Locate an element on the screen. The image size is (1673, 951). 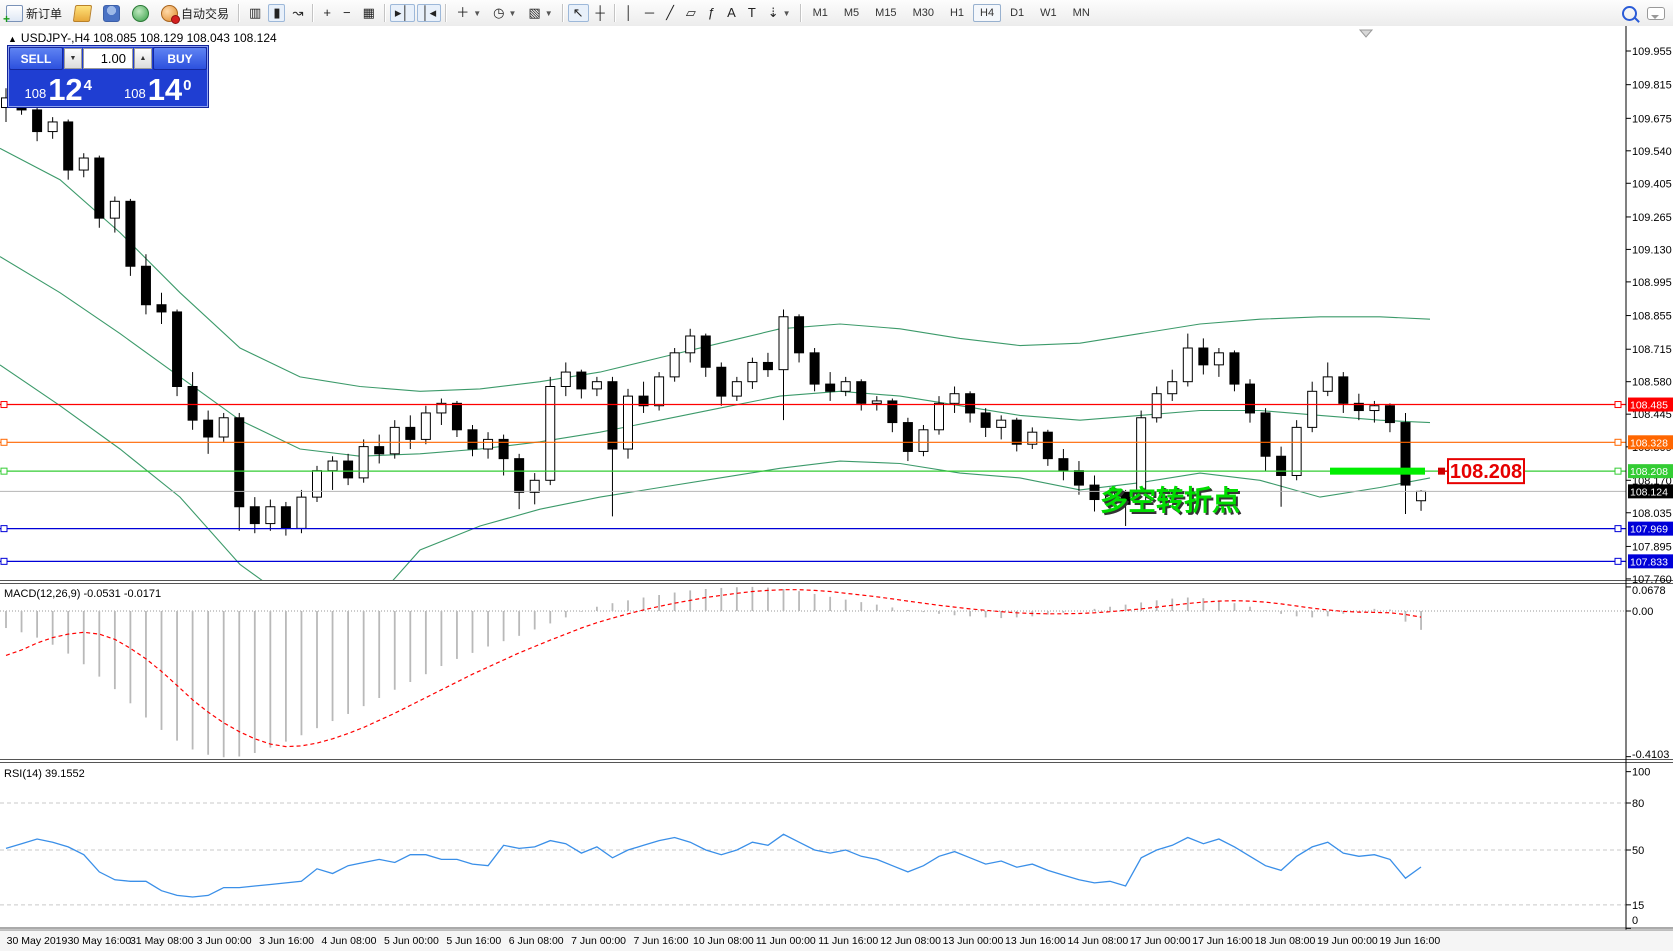
horizontal-line-button: ─ is located at coordinates (649, 13).